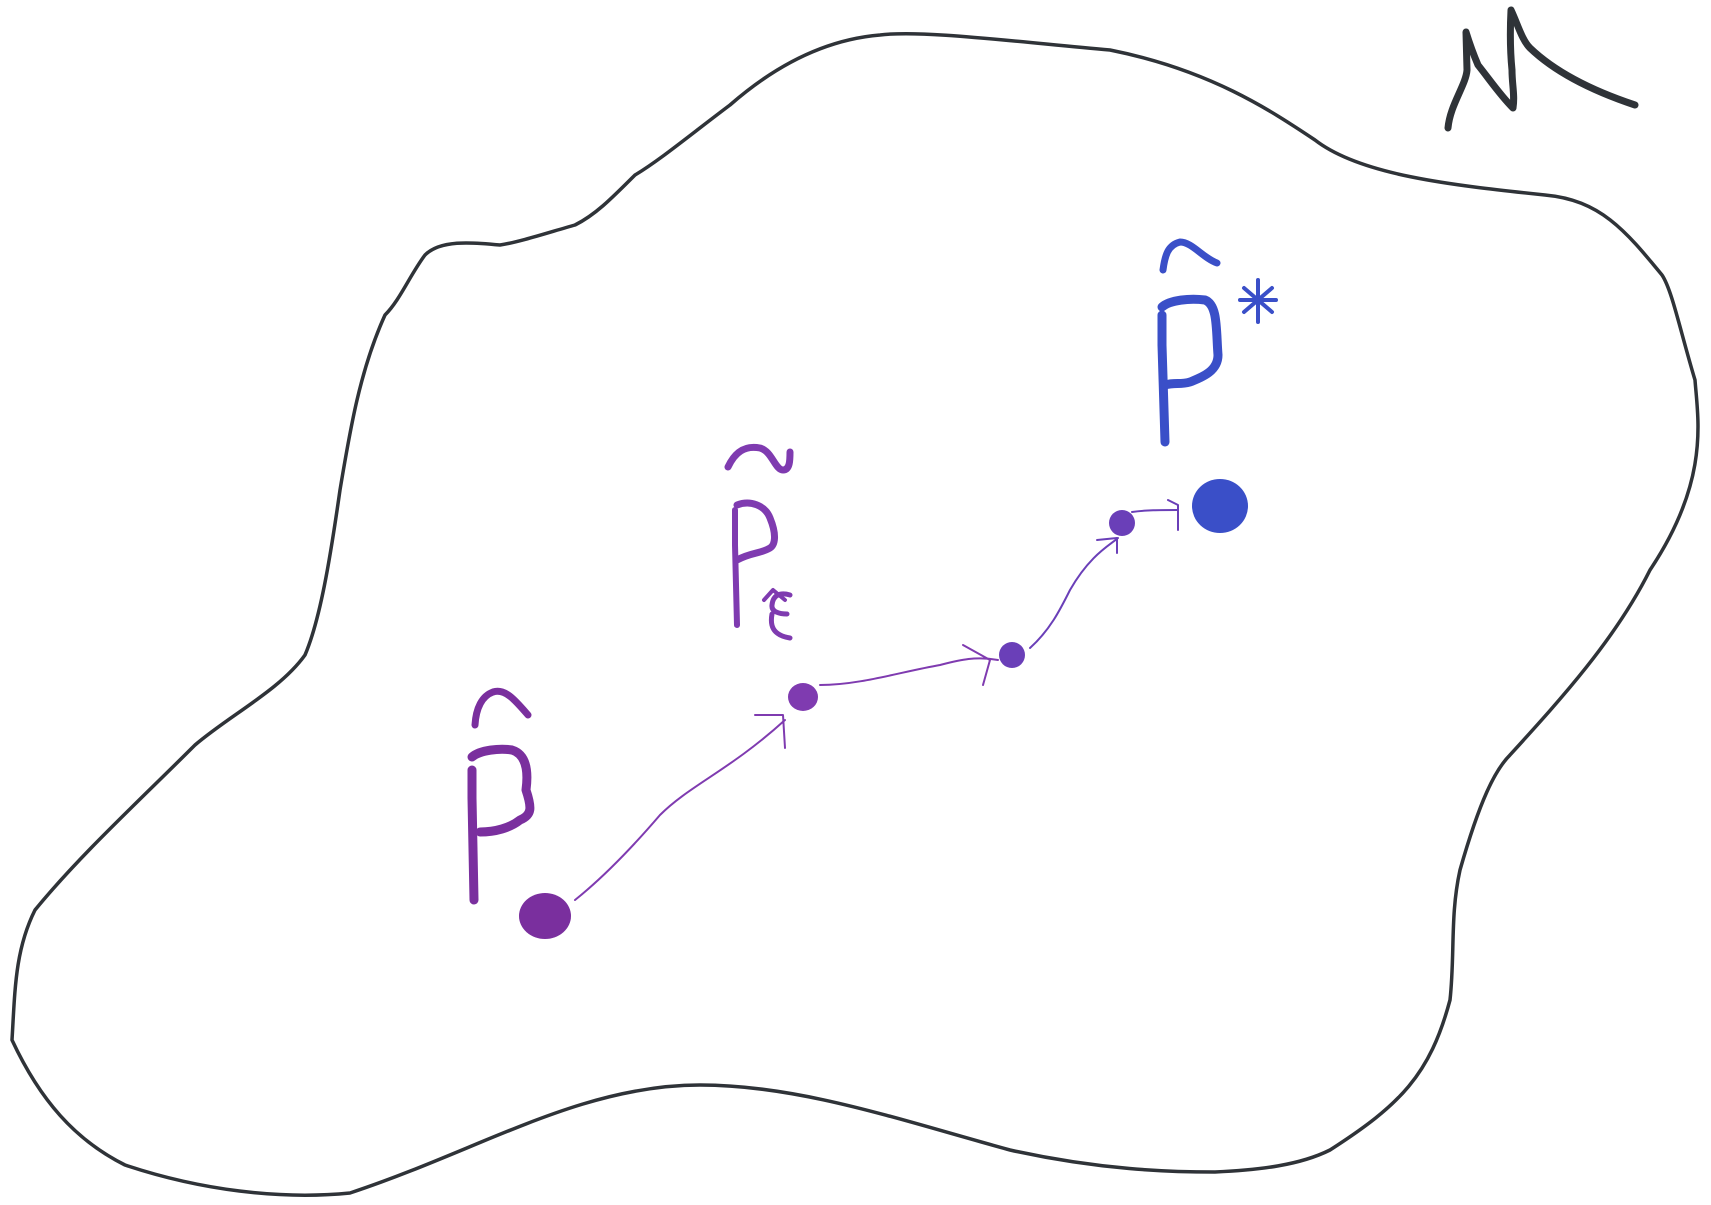  I want to click on point-p-tilde, so click(803, 697).